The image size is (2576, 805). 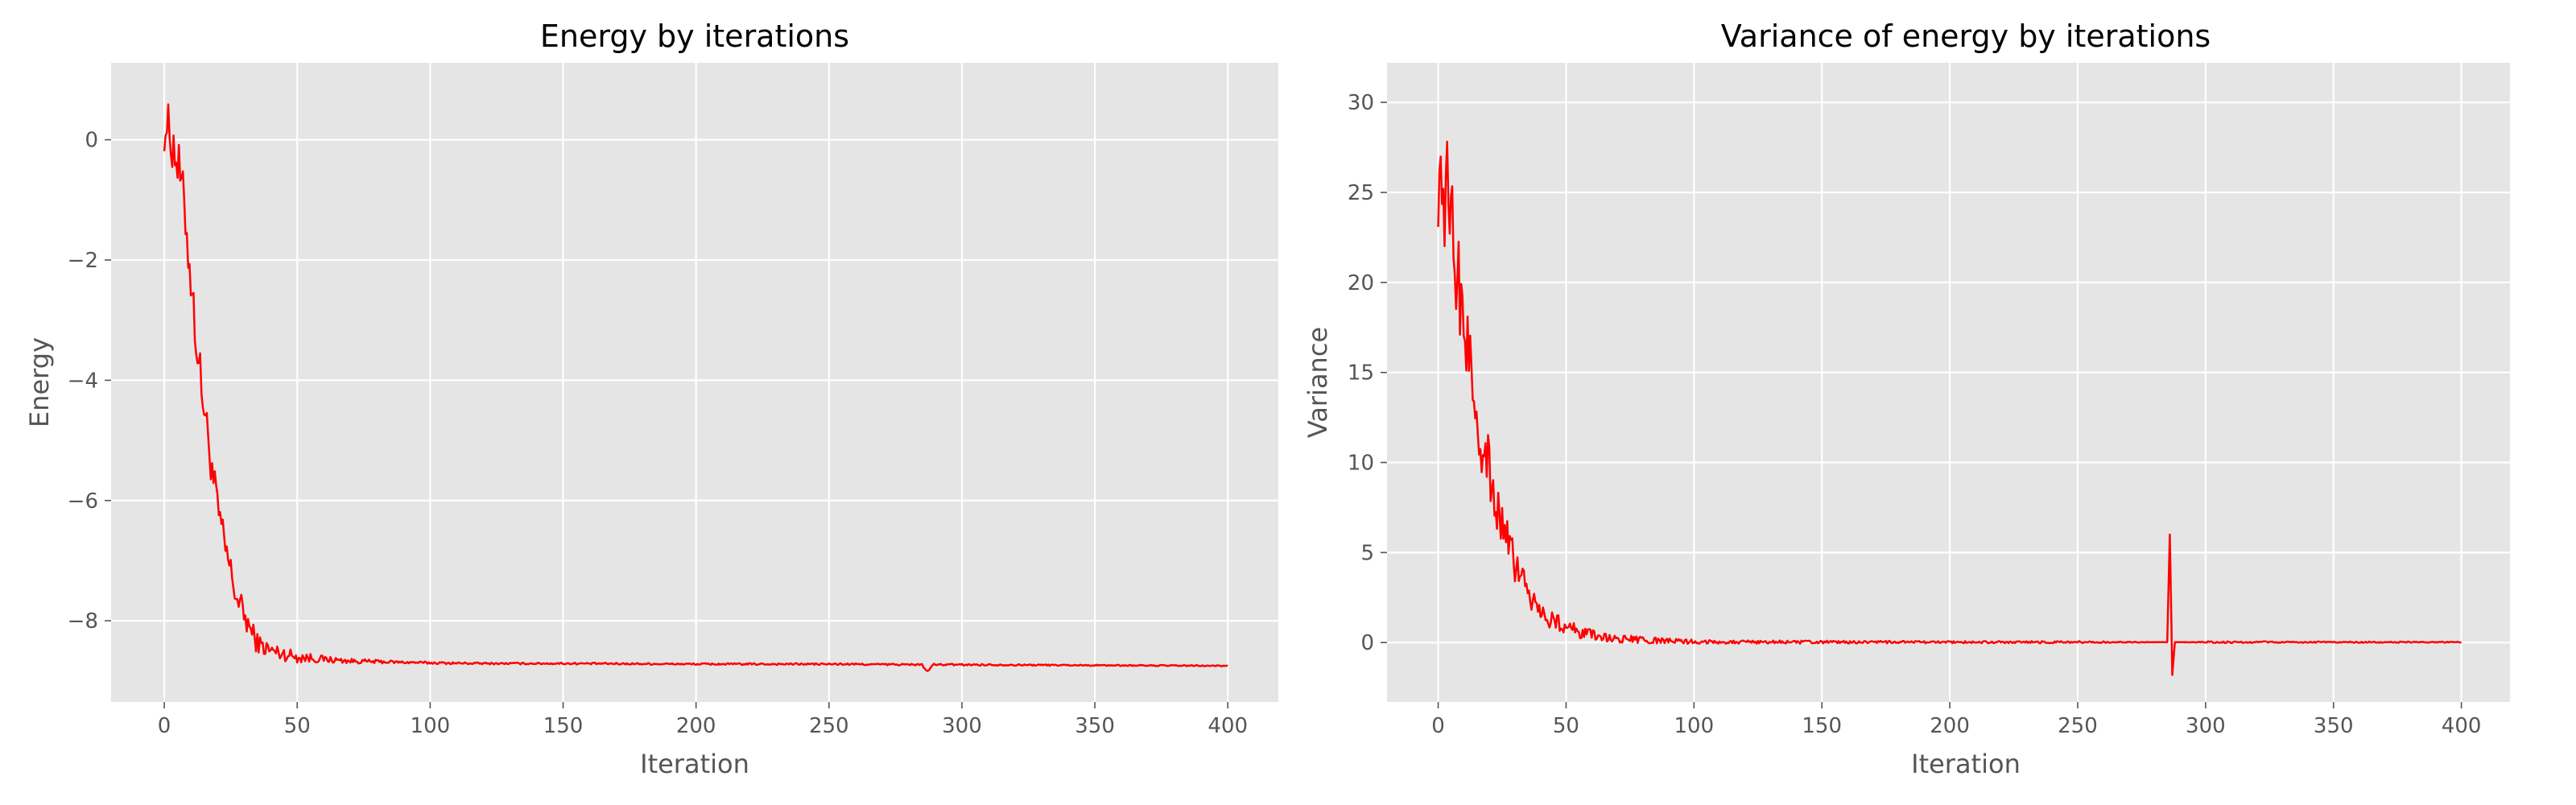 I want to click on energy-x-tick-label: 350, so click(x=1095, y=726).